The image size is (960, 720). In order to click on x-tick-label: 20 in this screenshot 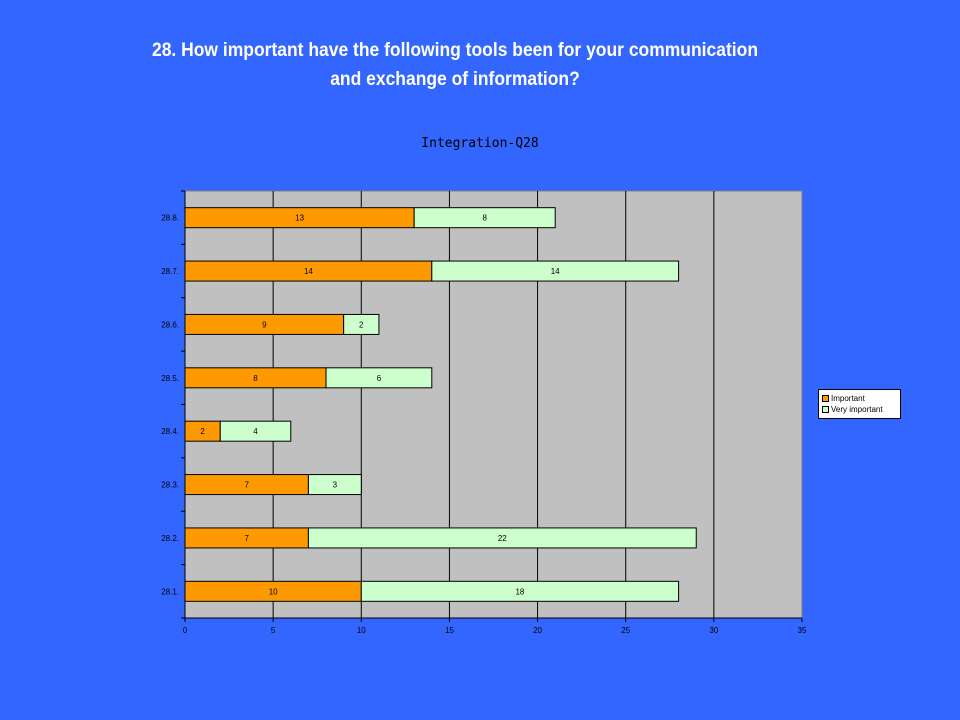, I will do `click(537, 630)`.